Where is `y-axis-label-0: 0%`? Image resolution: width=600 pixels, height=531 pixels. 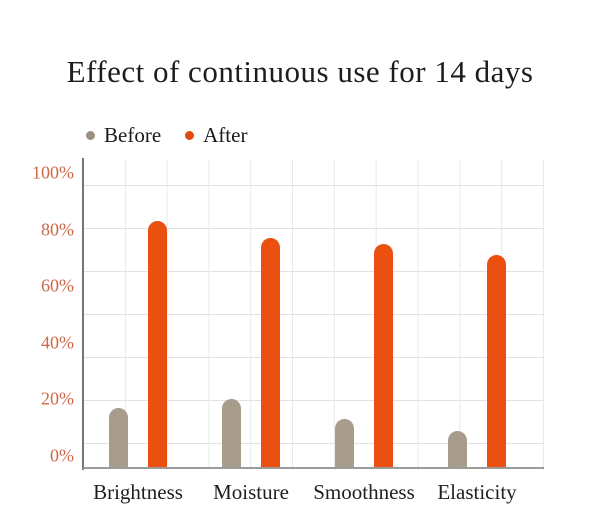 y-axis-label-0: 0% is located at coordinates (62, 455).